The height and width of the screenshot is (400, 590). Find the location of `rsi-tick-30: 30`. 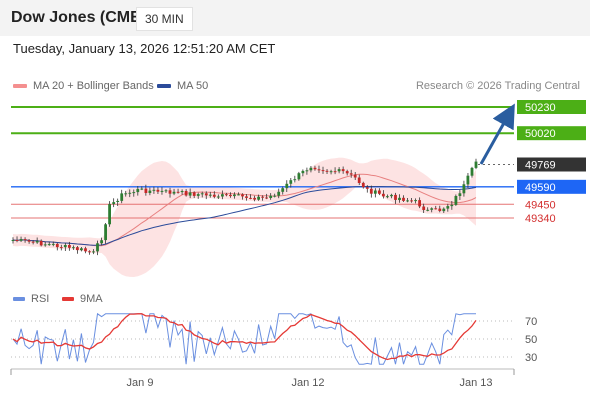

rsi-tick-30: 30 is located at coordinates (531, 358).